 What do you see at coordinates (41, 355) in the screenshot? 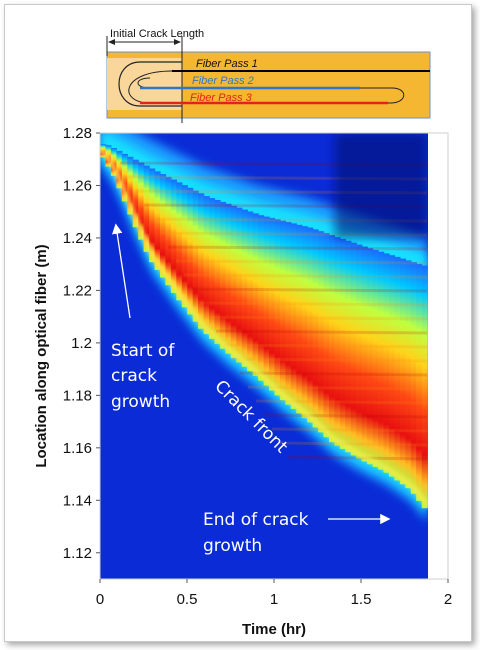
I see `y-axis-label: Location along optical fiber (m)` at bounding box center [41, 355].